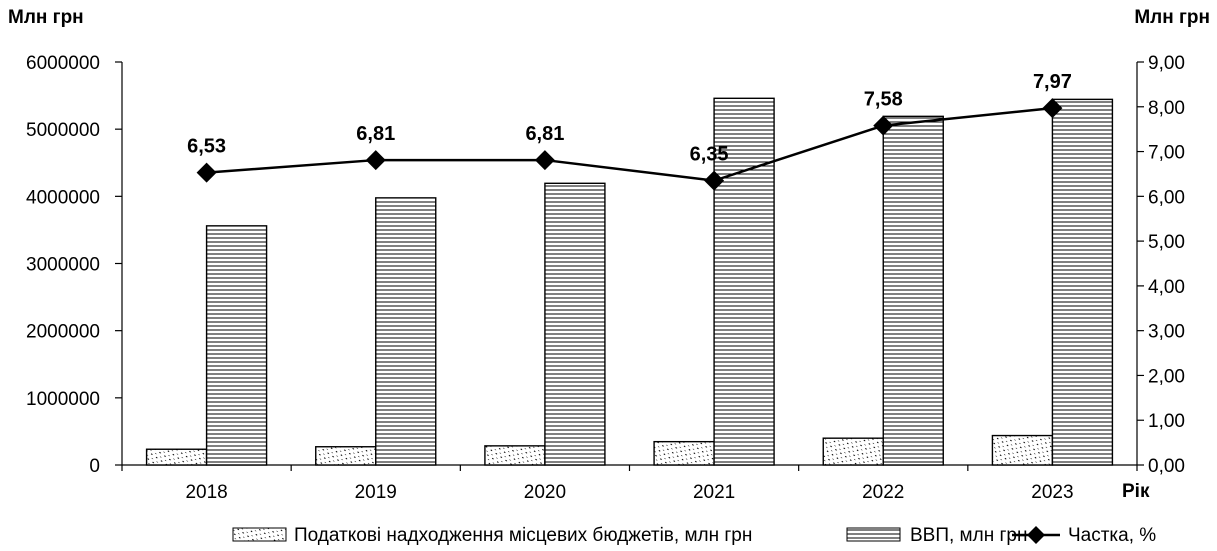 The width and height of the screenshot is (1217, 551). I want to click on share-data-label: 6,53, so click(206, 147).